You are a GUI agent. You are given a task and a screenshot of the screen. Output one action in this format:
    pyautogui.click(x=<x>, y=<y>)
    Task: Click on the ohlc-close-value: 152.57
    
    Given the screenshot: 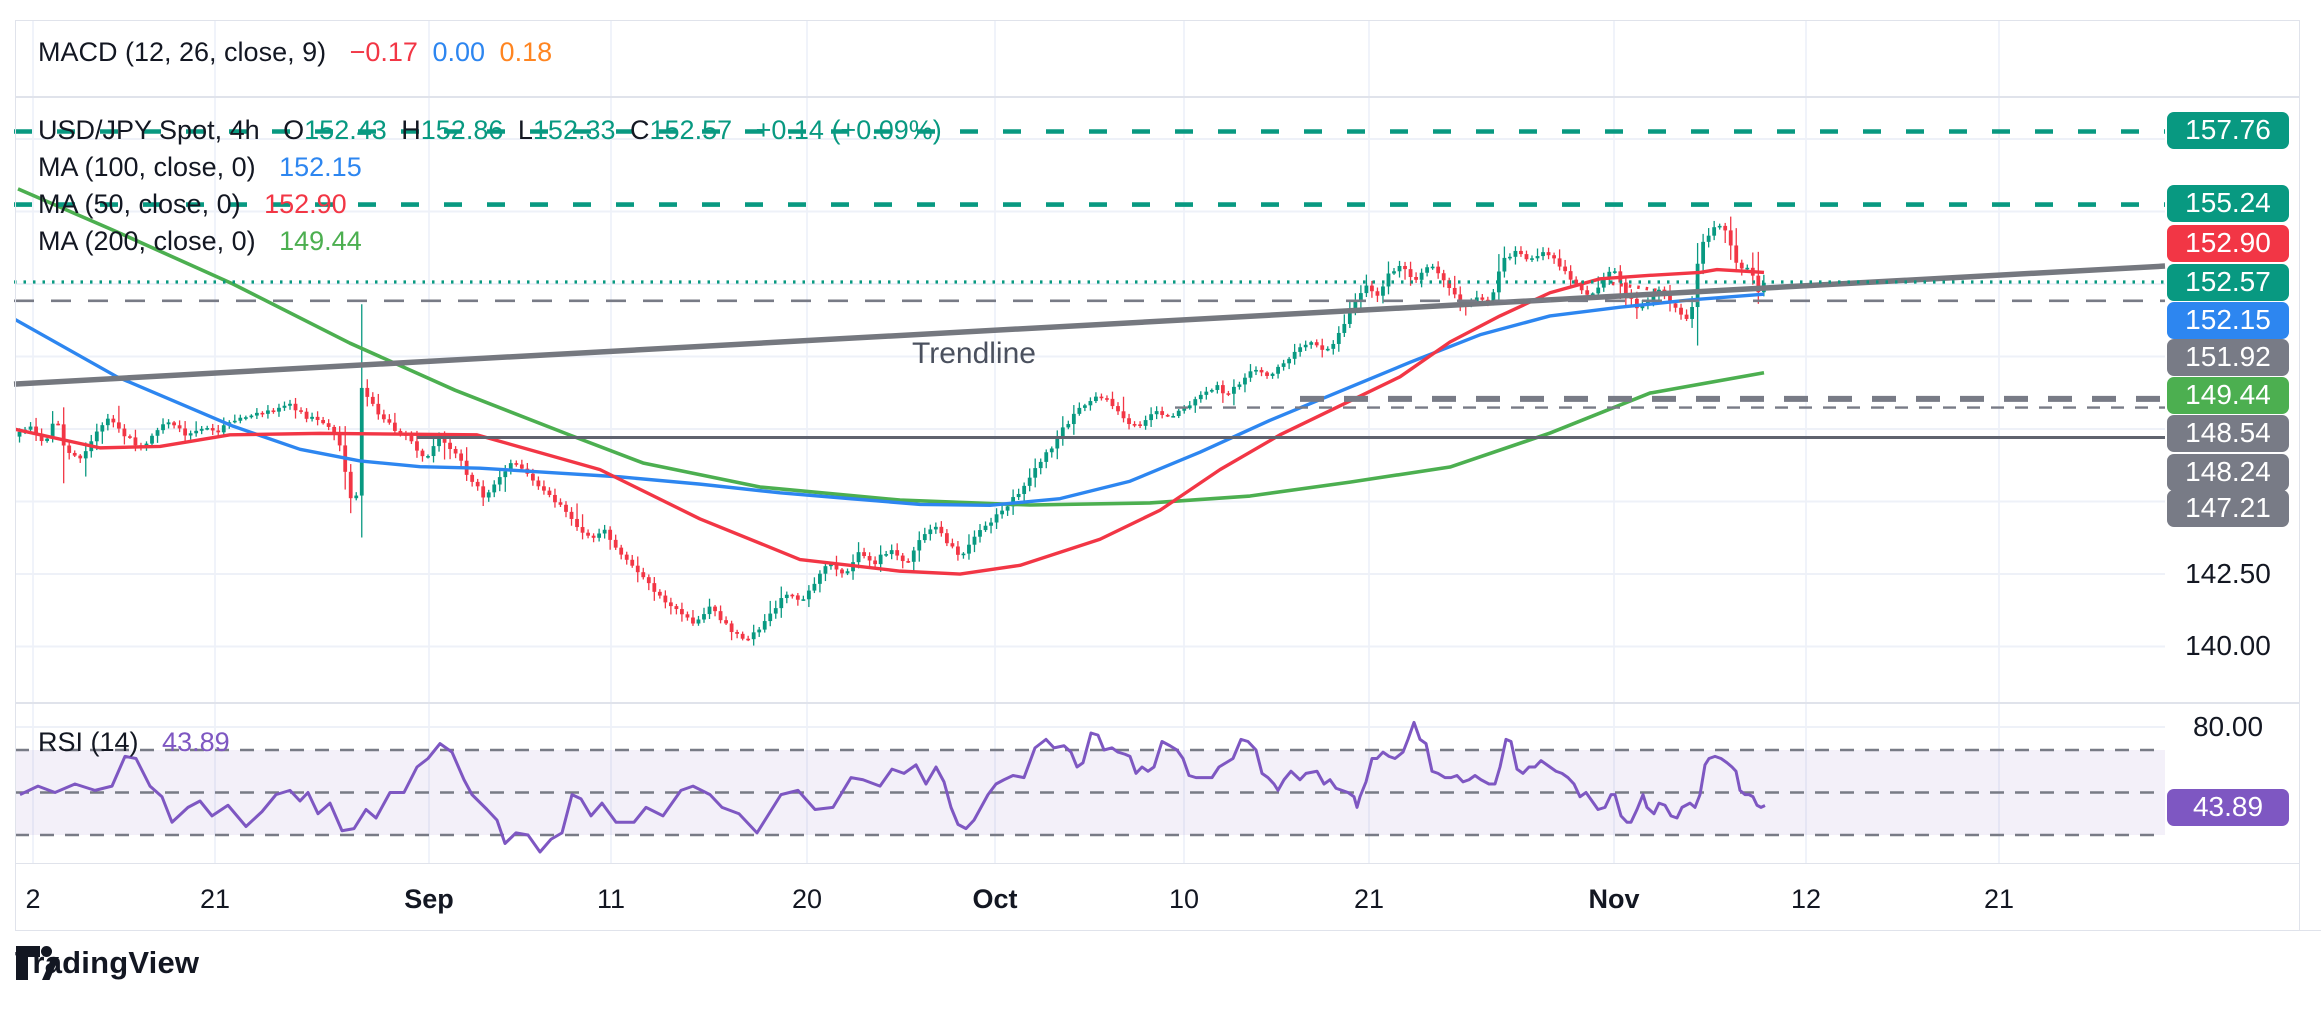 What is the action you would take?
    pyautogui.click(x=691, y=130)
    